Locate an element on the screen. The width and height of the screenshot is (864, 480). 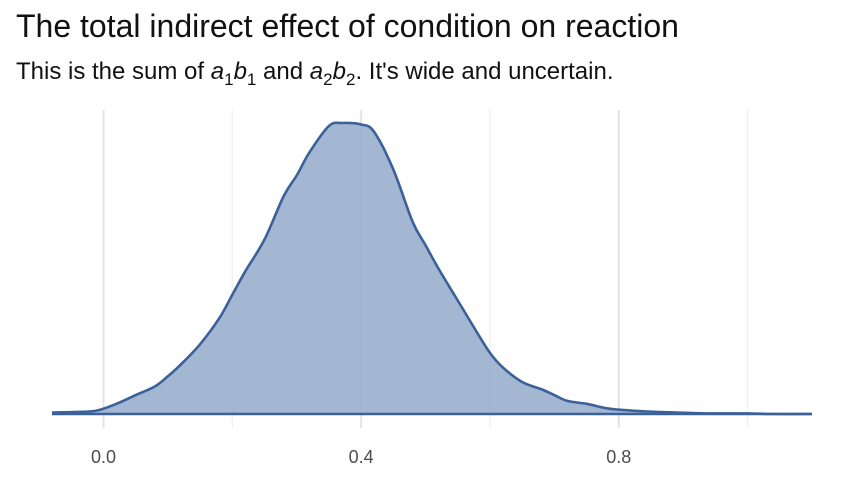
x-tick-label: 0.0 is located at coordinates (103, 457).